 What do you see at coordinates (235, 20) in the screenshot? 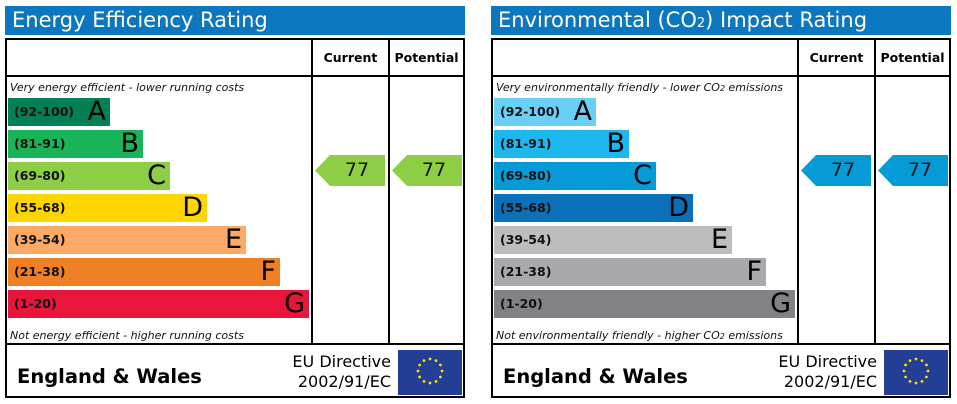
I see `energy-title: Energy Efficiency Rating` at bounding box center [235, 20].